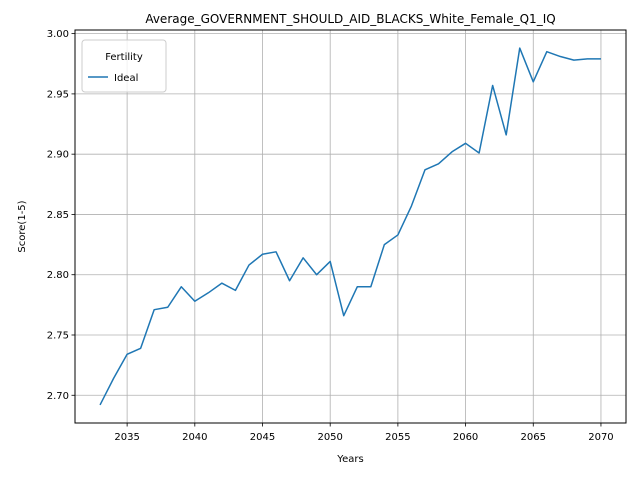  What do you see at coordinates (58, 396) in the screenshot?
I see `y-tick-label: 2.70` at bounding box center [58, 396].